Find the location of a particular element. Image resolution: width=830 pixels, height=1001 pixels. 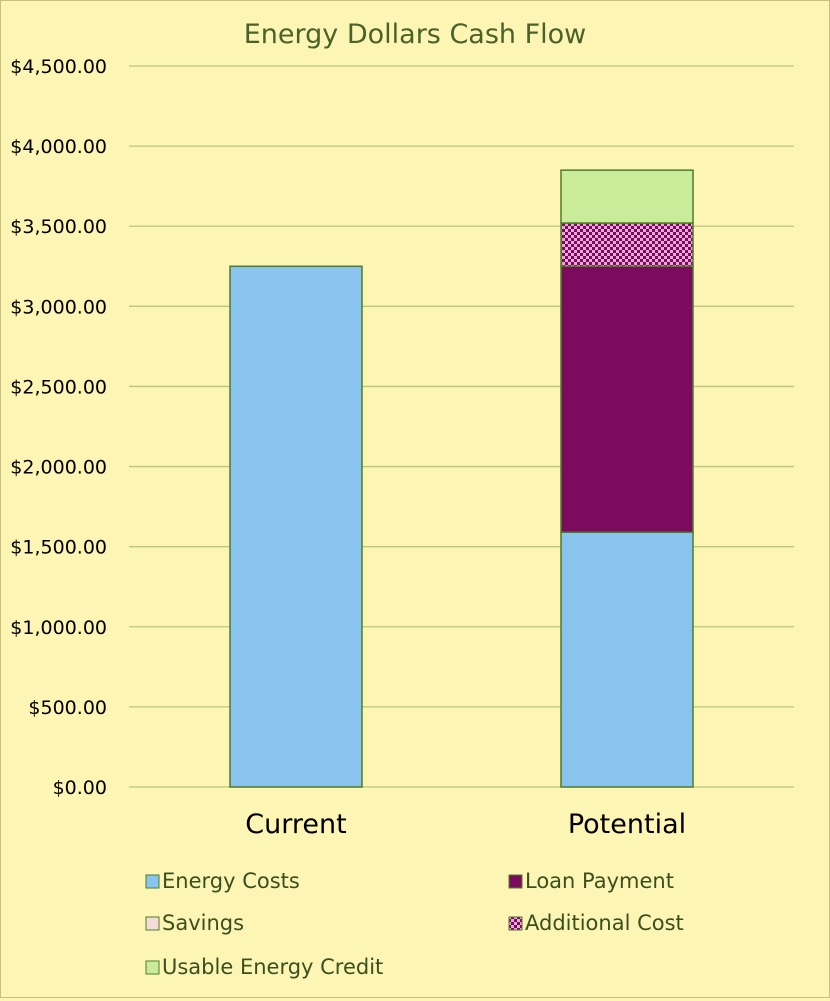

bar-usable-energy-credit-potential is located at coordinates (627, 196).